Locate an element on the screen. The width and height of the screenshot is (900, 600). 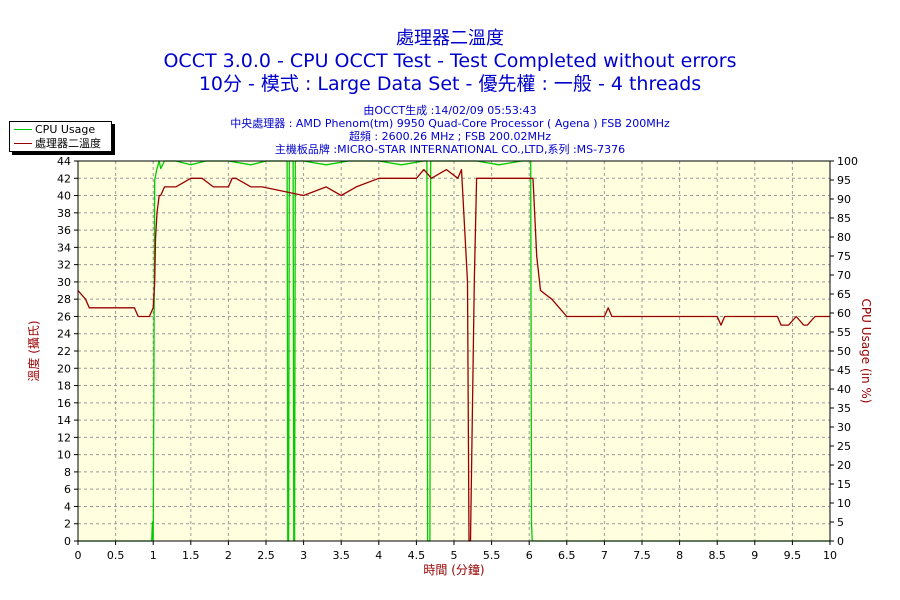
x-tick-label: 0.5 is located at coordinates (116, 555).